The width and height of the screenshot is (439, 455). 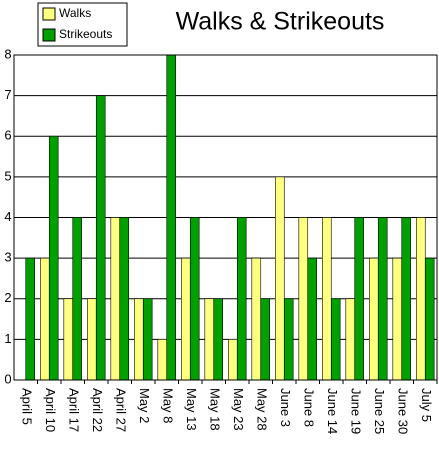 What do you see at coordinates (214, 409) in the screenshot?
I see `x-tick-label: May 18` at bounding box center [214, 409].